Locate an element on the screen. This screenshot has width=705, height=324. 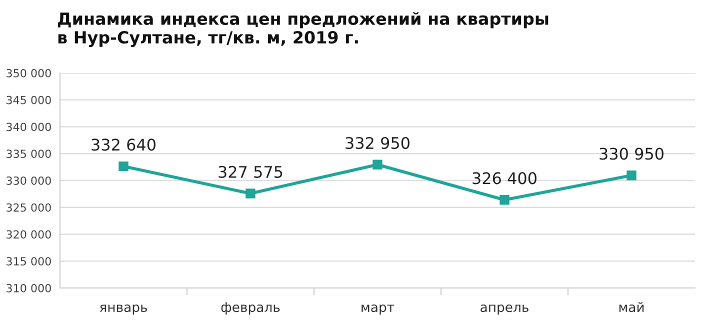
x-tick-label: май is located at coordinates (631, 307).